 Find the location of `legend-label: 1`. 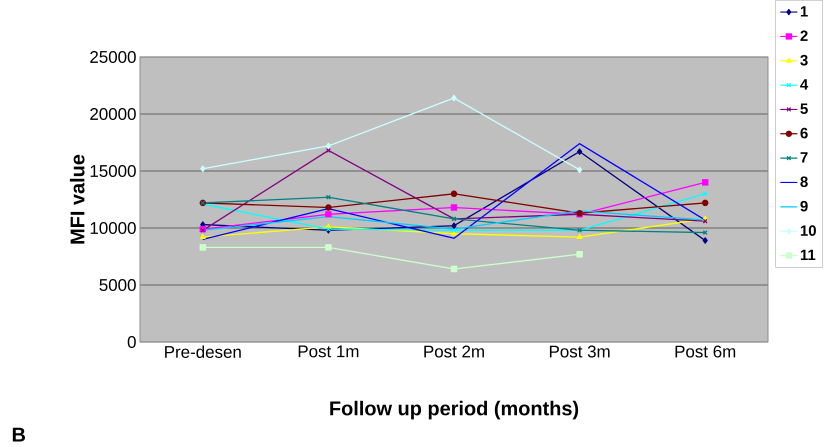

legend-label: 1 is located at coordinates (804, 11).